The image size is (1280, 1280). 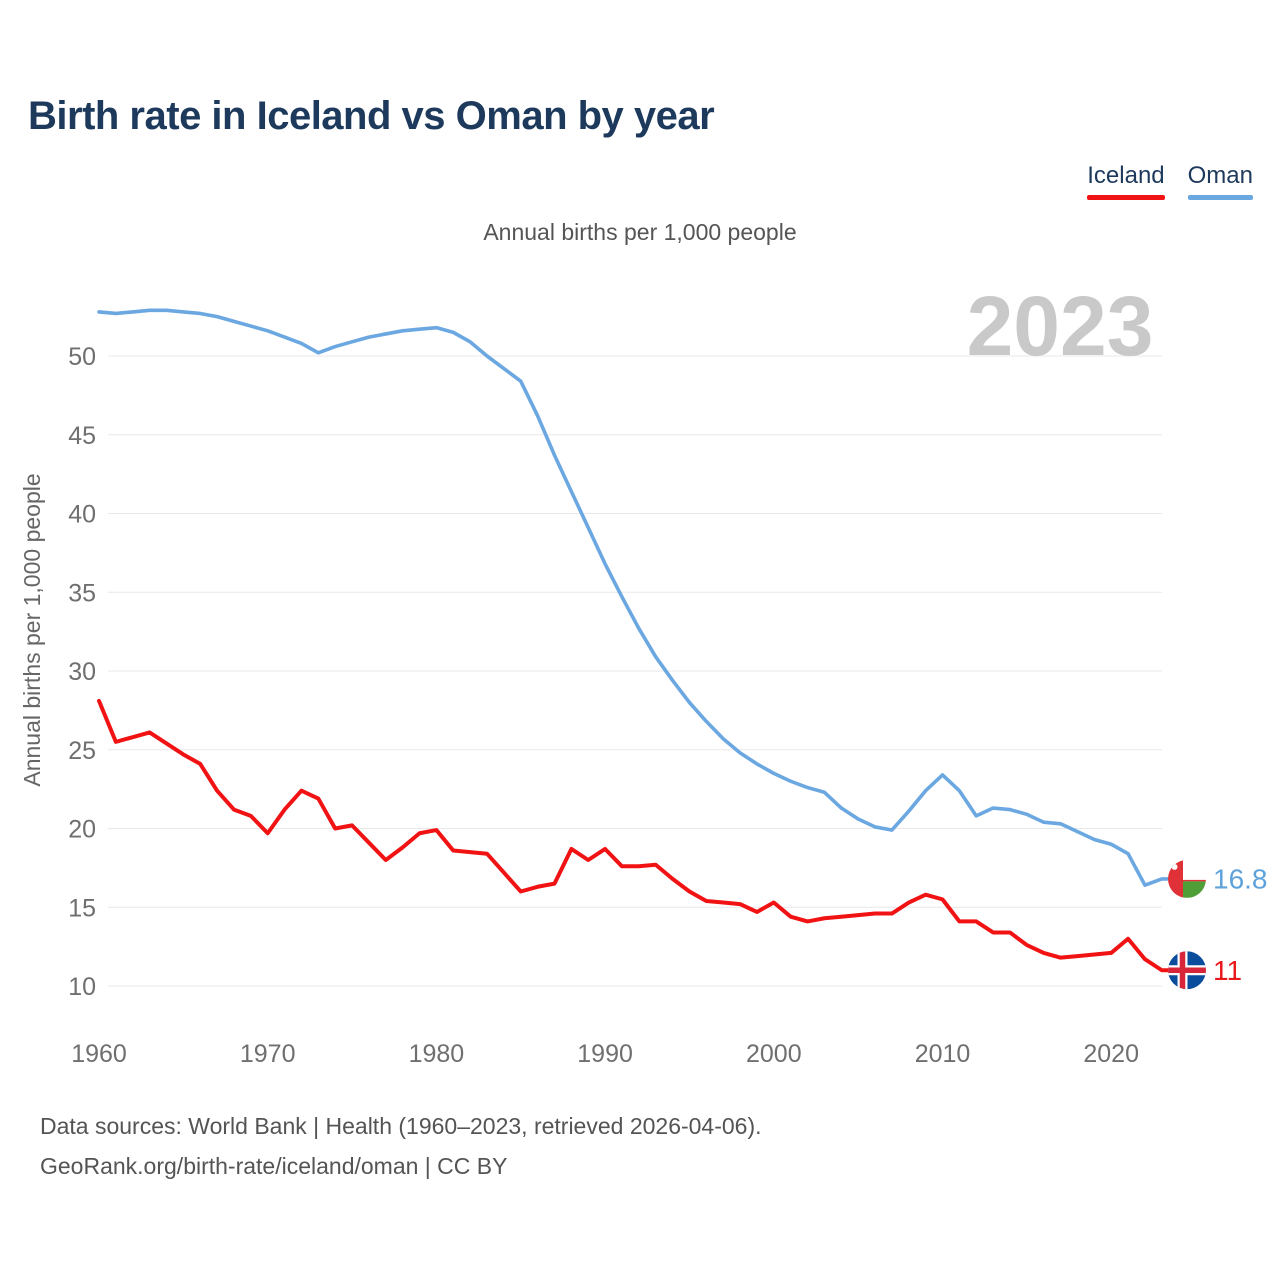 I want to click on y-tick-10: 10, so click(x=82, y=987).